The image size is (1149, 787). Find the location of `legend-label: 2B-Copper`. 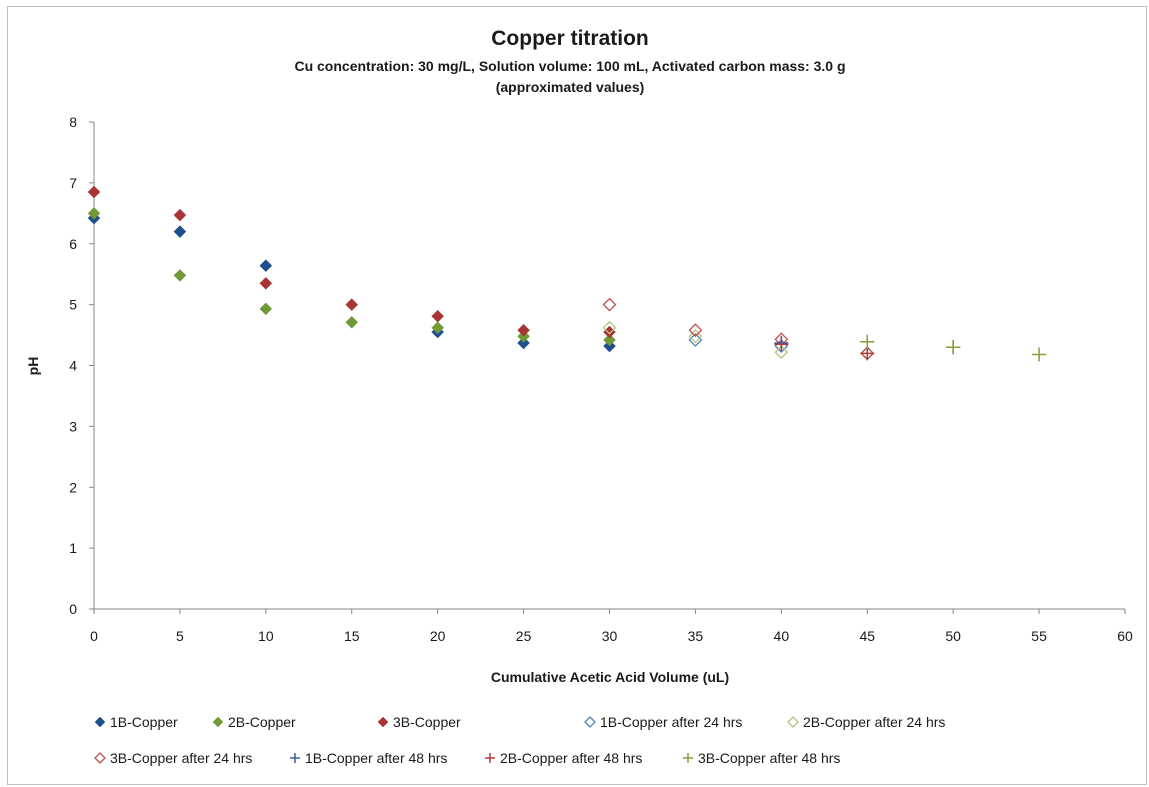

legend-label: 2B-Copper is located at coordinates (262, 722).